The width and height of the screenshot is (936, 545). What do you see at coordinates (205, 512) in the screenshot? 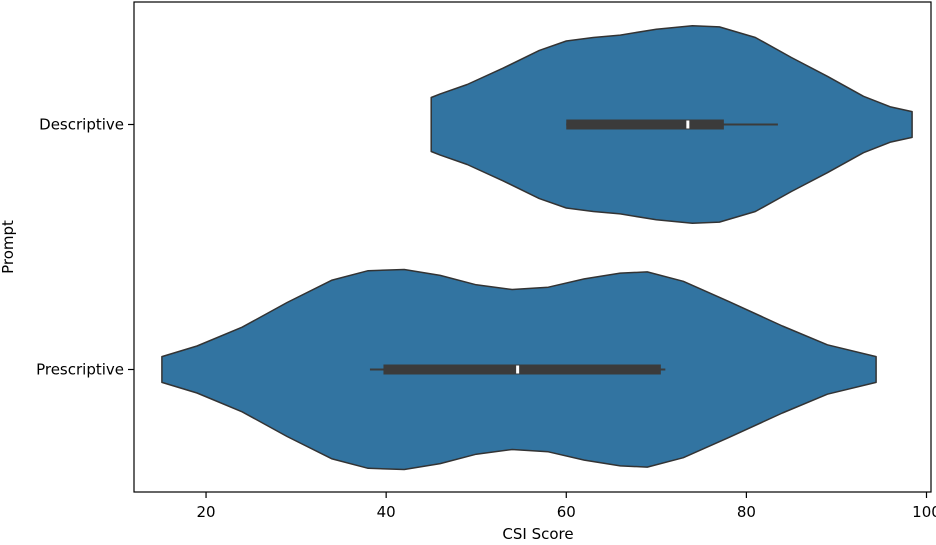
I see `x-tick-label: 20` at bounding box center [205, 512].